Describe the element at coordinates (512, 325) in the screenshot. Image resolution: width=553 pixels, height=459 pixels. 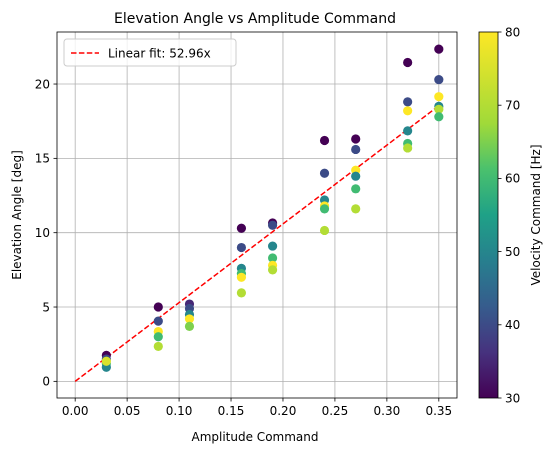
I see `colorbar-tick-label: 40` at that location.